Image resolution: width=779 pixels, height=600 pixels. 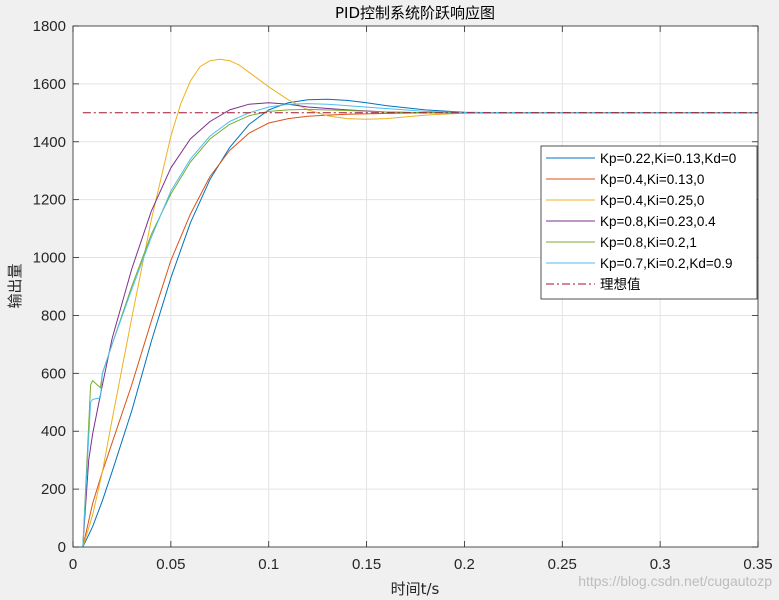 What do you see at coordinates (53, 373) in the screenshot?
I see `y-tick-label: 600` at bounding box center [53, 373].